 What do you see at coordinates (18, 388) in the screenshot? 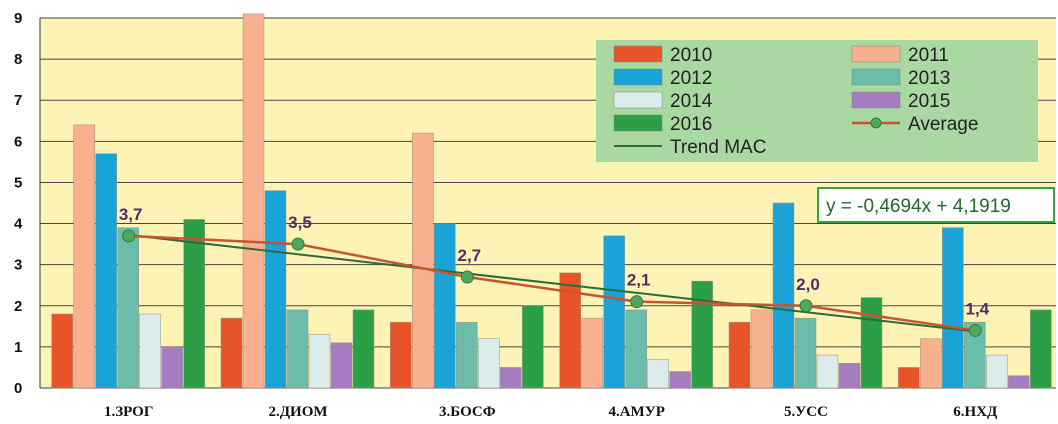
I see `y-tick-label: 0` at bounding box center [18, 388].